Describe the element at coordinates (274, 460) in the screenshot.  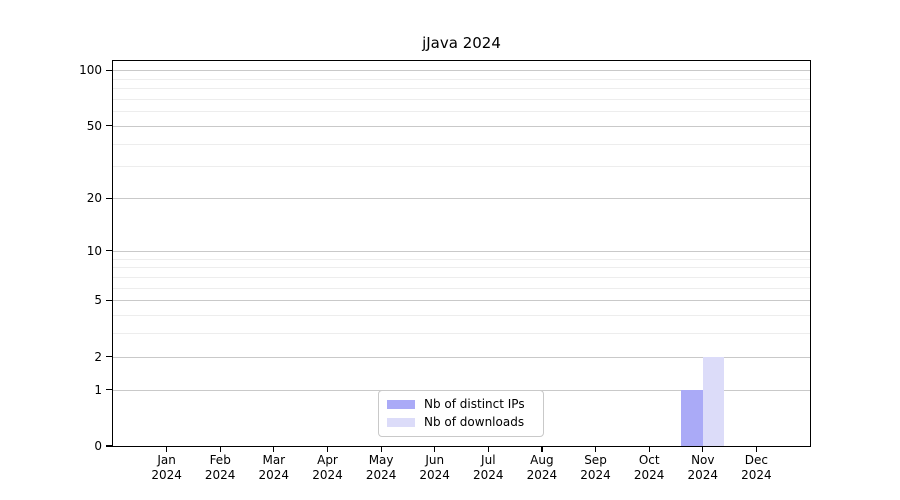
I see `x-tick-label-line: Mar` at that location.